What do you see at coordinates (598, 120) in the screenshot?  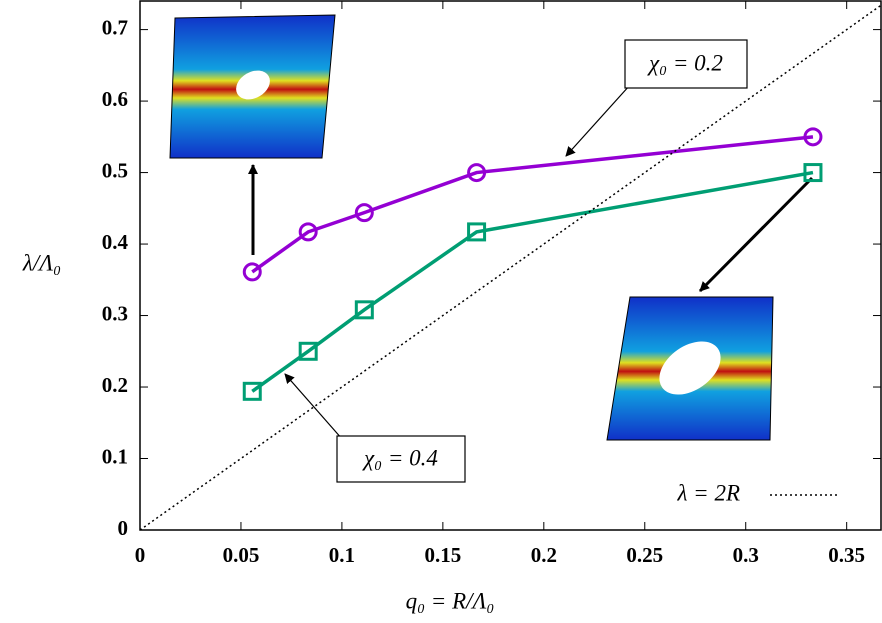 I see `annotation-arrow` at bounding box center [598, 120].